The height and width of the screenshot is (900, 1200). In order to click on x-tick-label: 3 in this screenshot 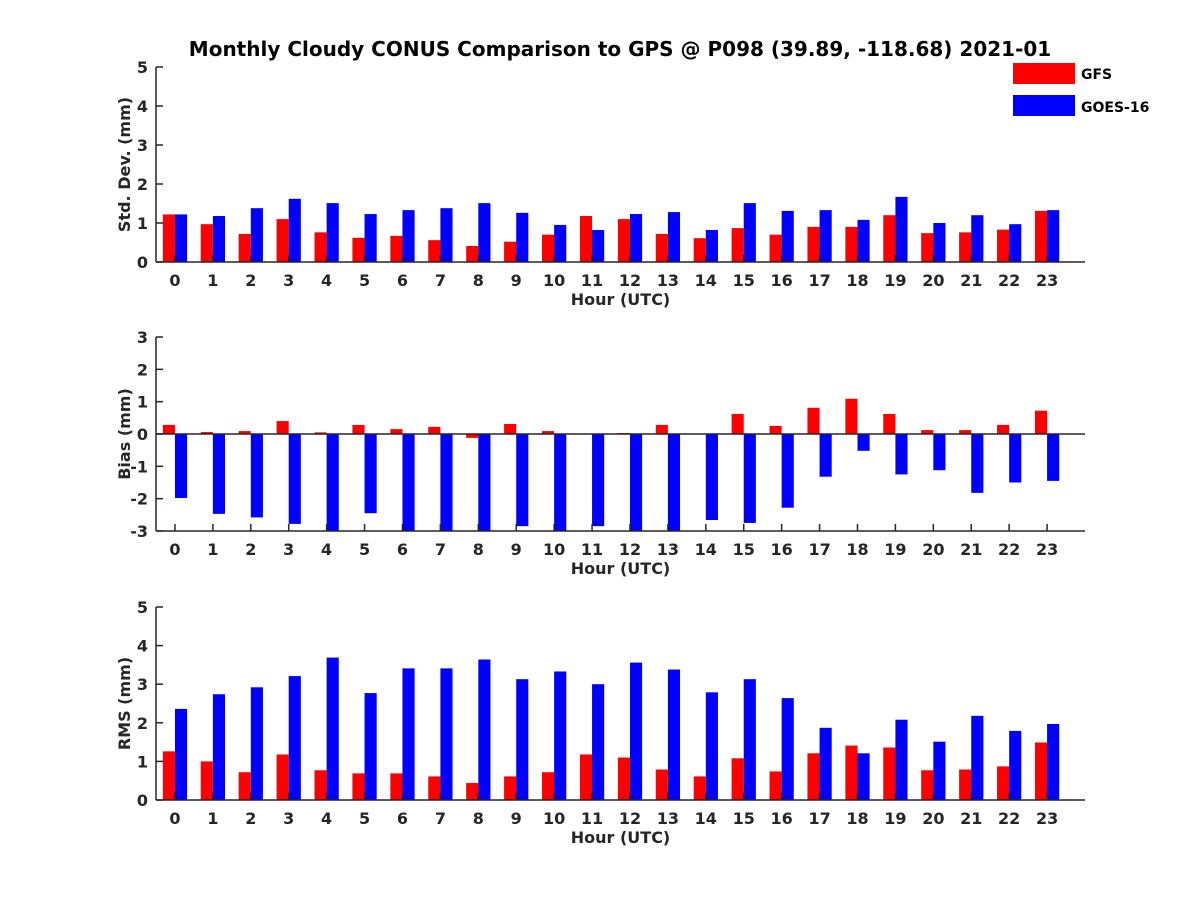, I will do `click(288, 280)`.